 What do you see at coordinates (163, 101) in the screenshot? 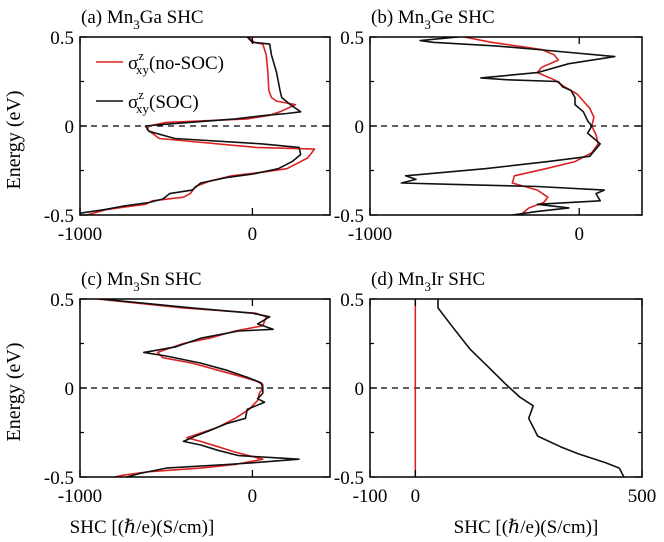
I see `legend-label-soc: σz xy(SOC)` at bounding box center [163, 101].